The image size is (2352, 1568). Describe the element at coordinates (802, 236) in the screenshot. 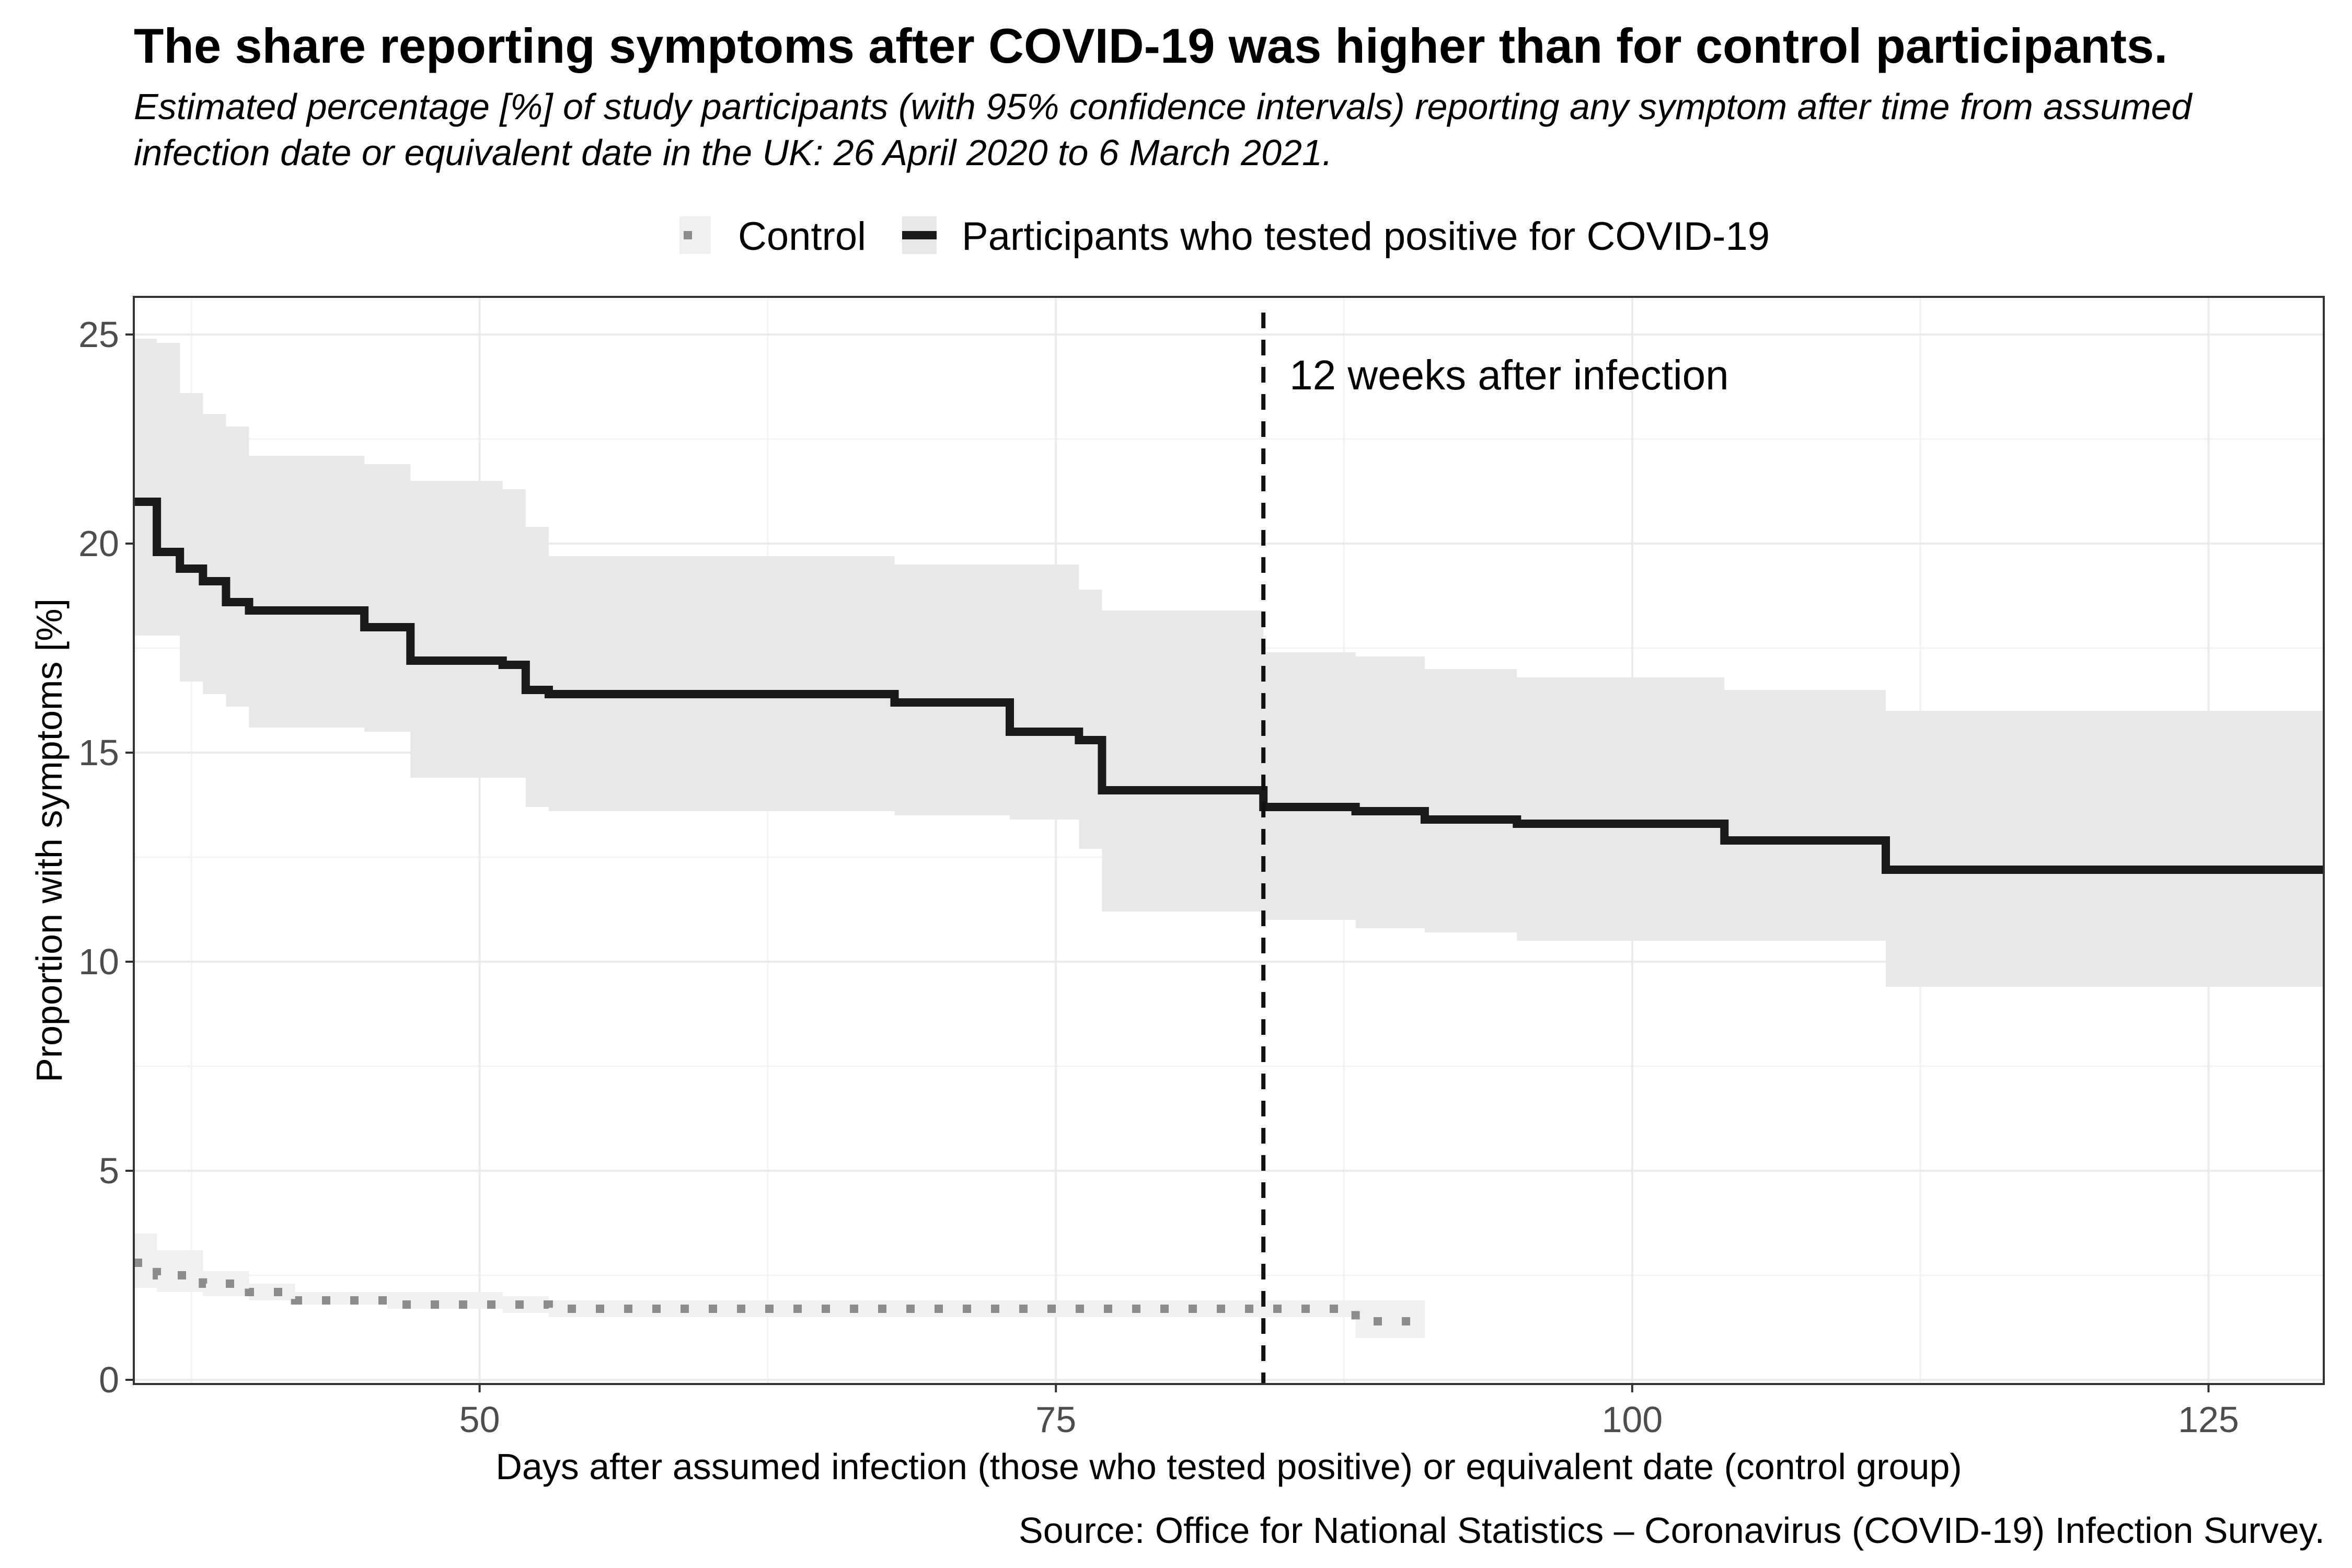

I see `legend-label-control: Control` at that location.